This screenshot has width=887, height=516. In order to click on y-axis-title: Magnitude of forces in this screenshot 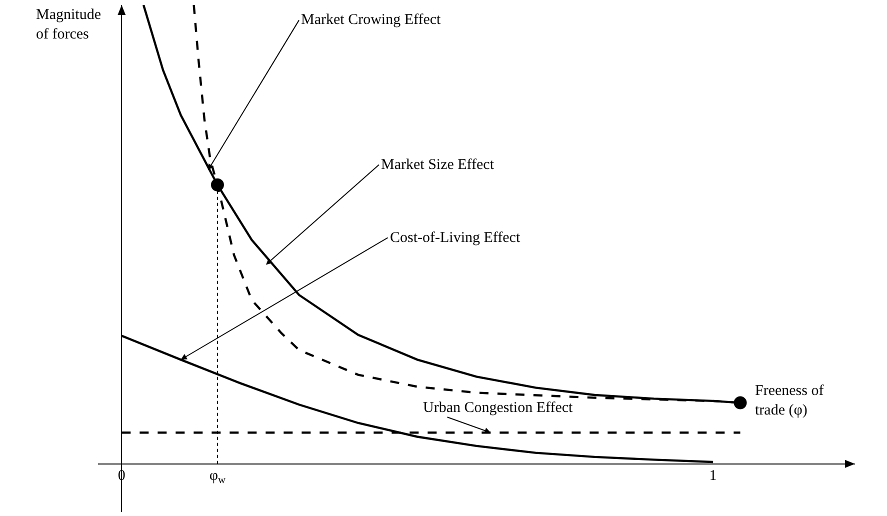, I will do `click(69, 24)`.